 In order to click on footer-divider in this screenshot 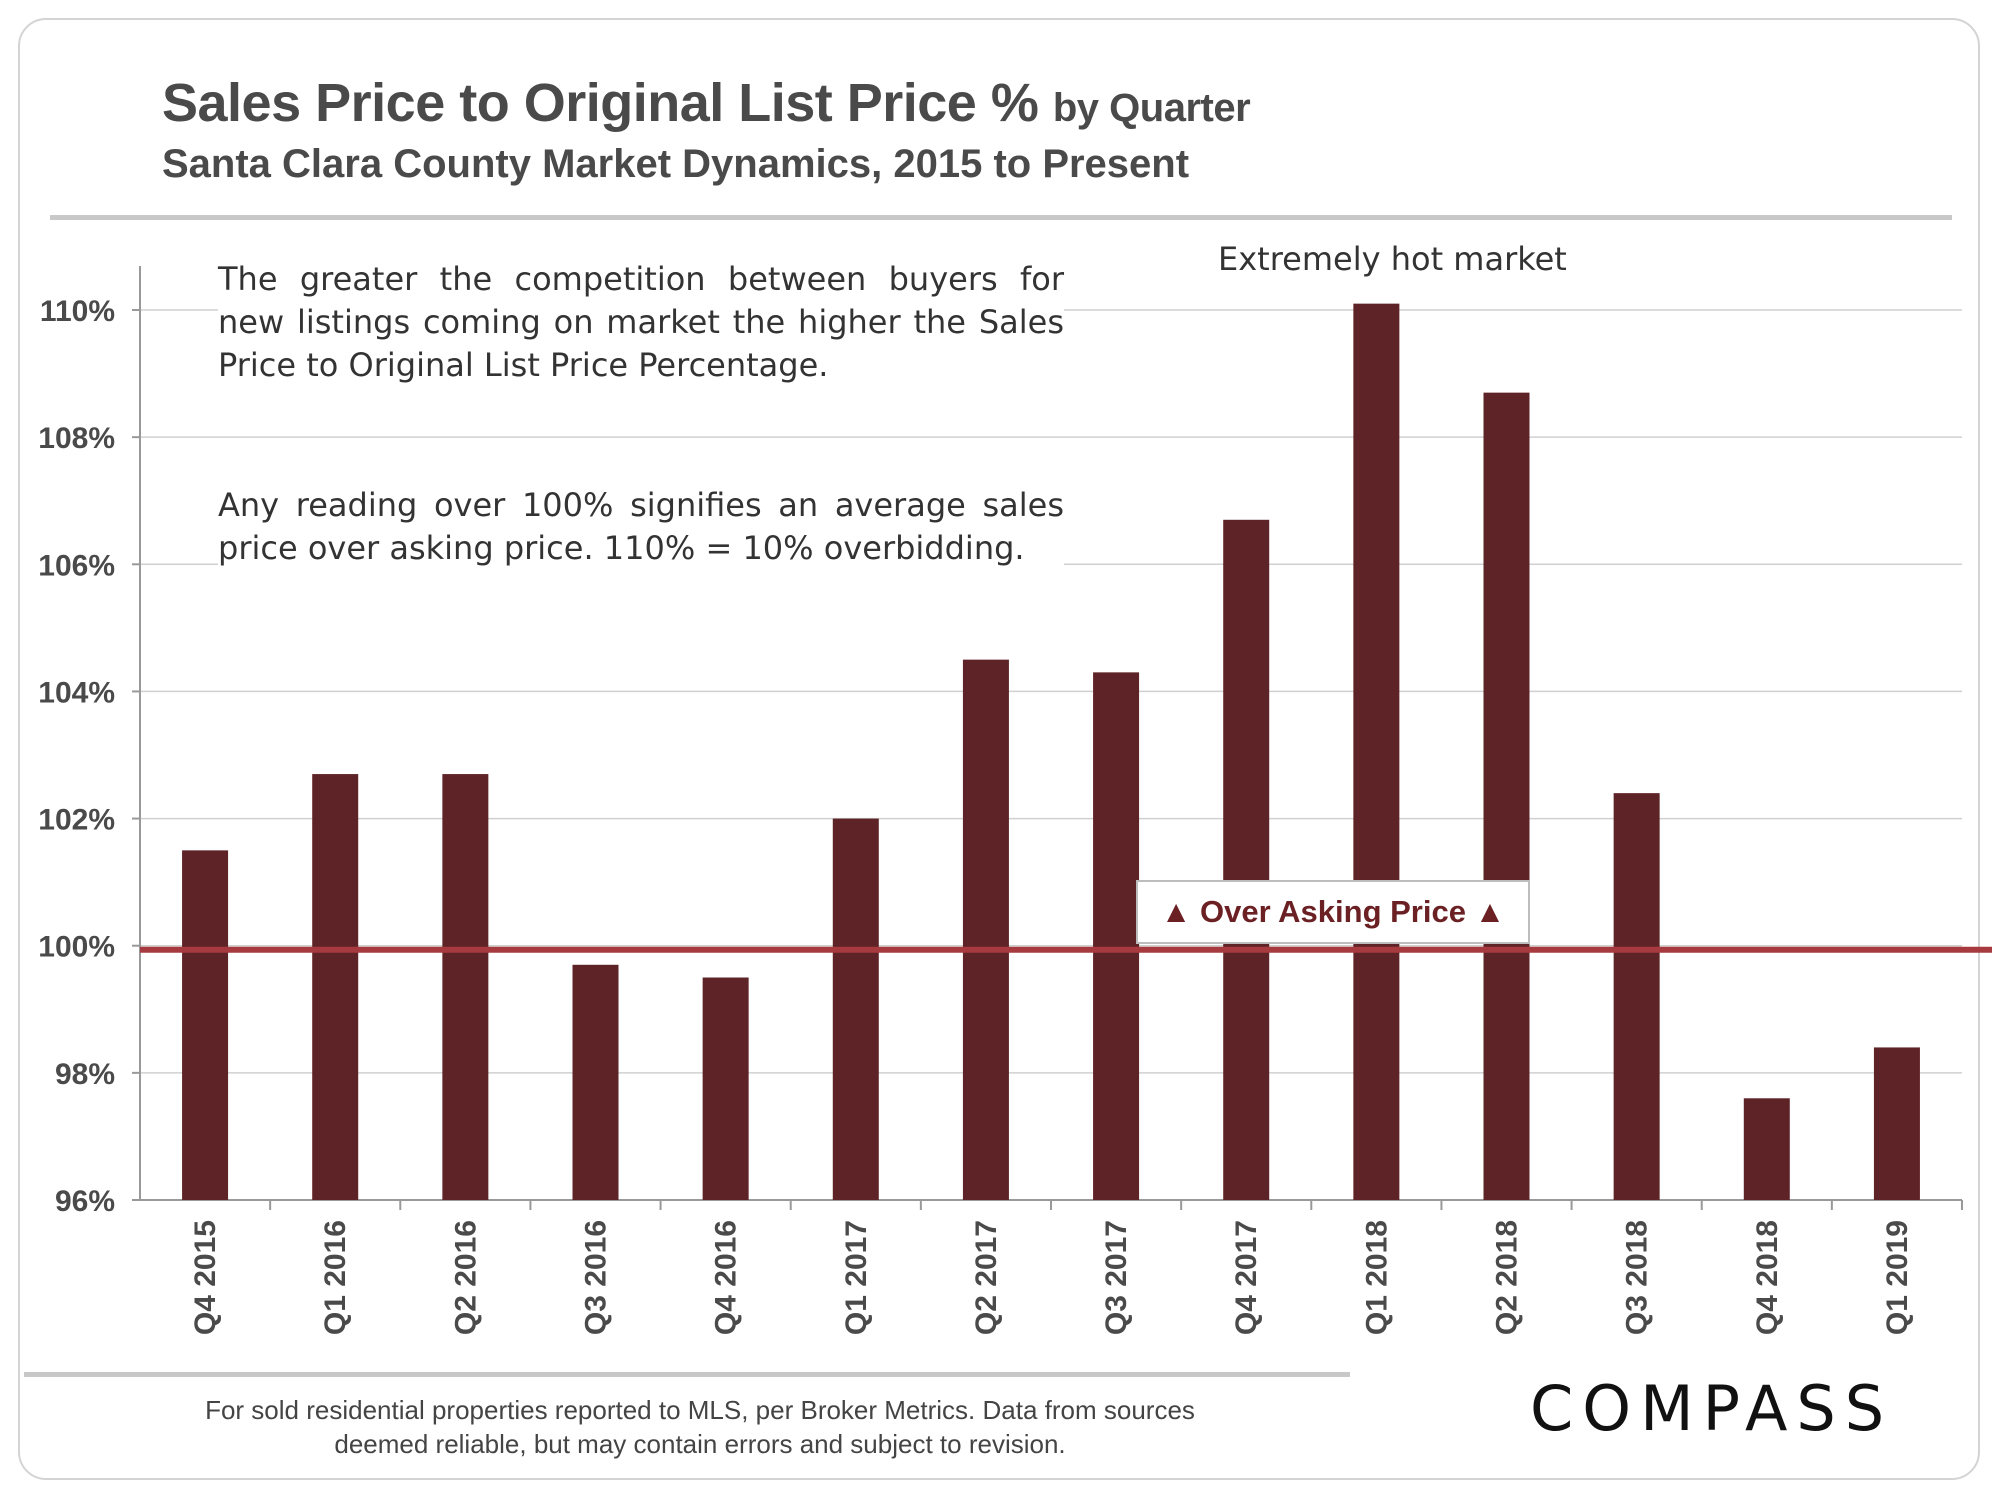, I will do `click(687, 1374)`.